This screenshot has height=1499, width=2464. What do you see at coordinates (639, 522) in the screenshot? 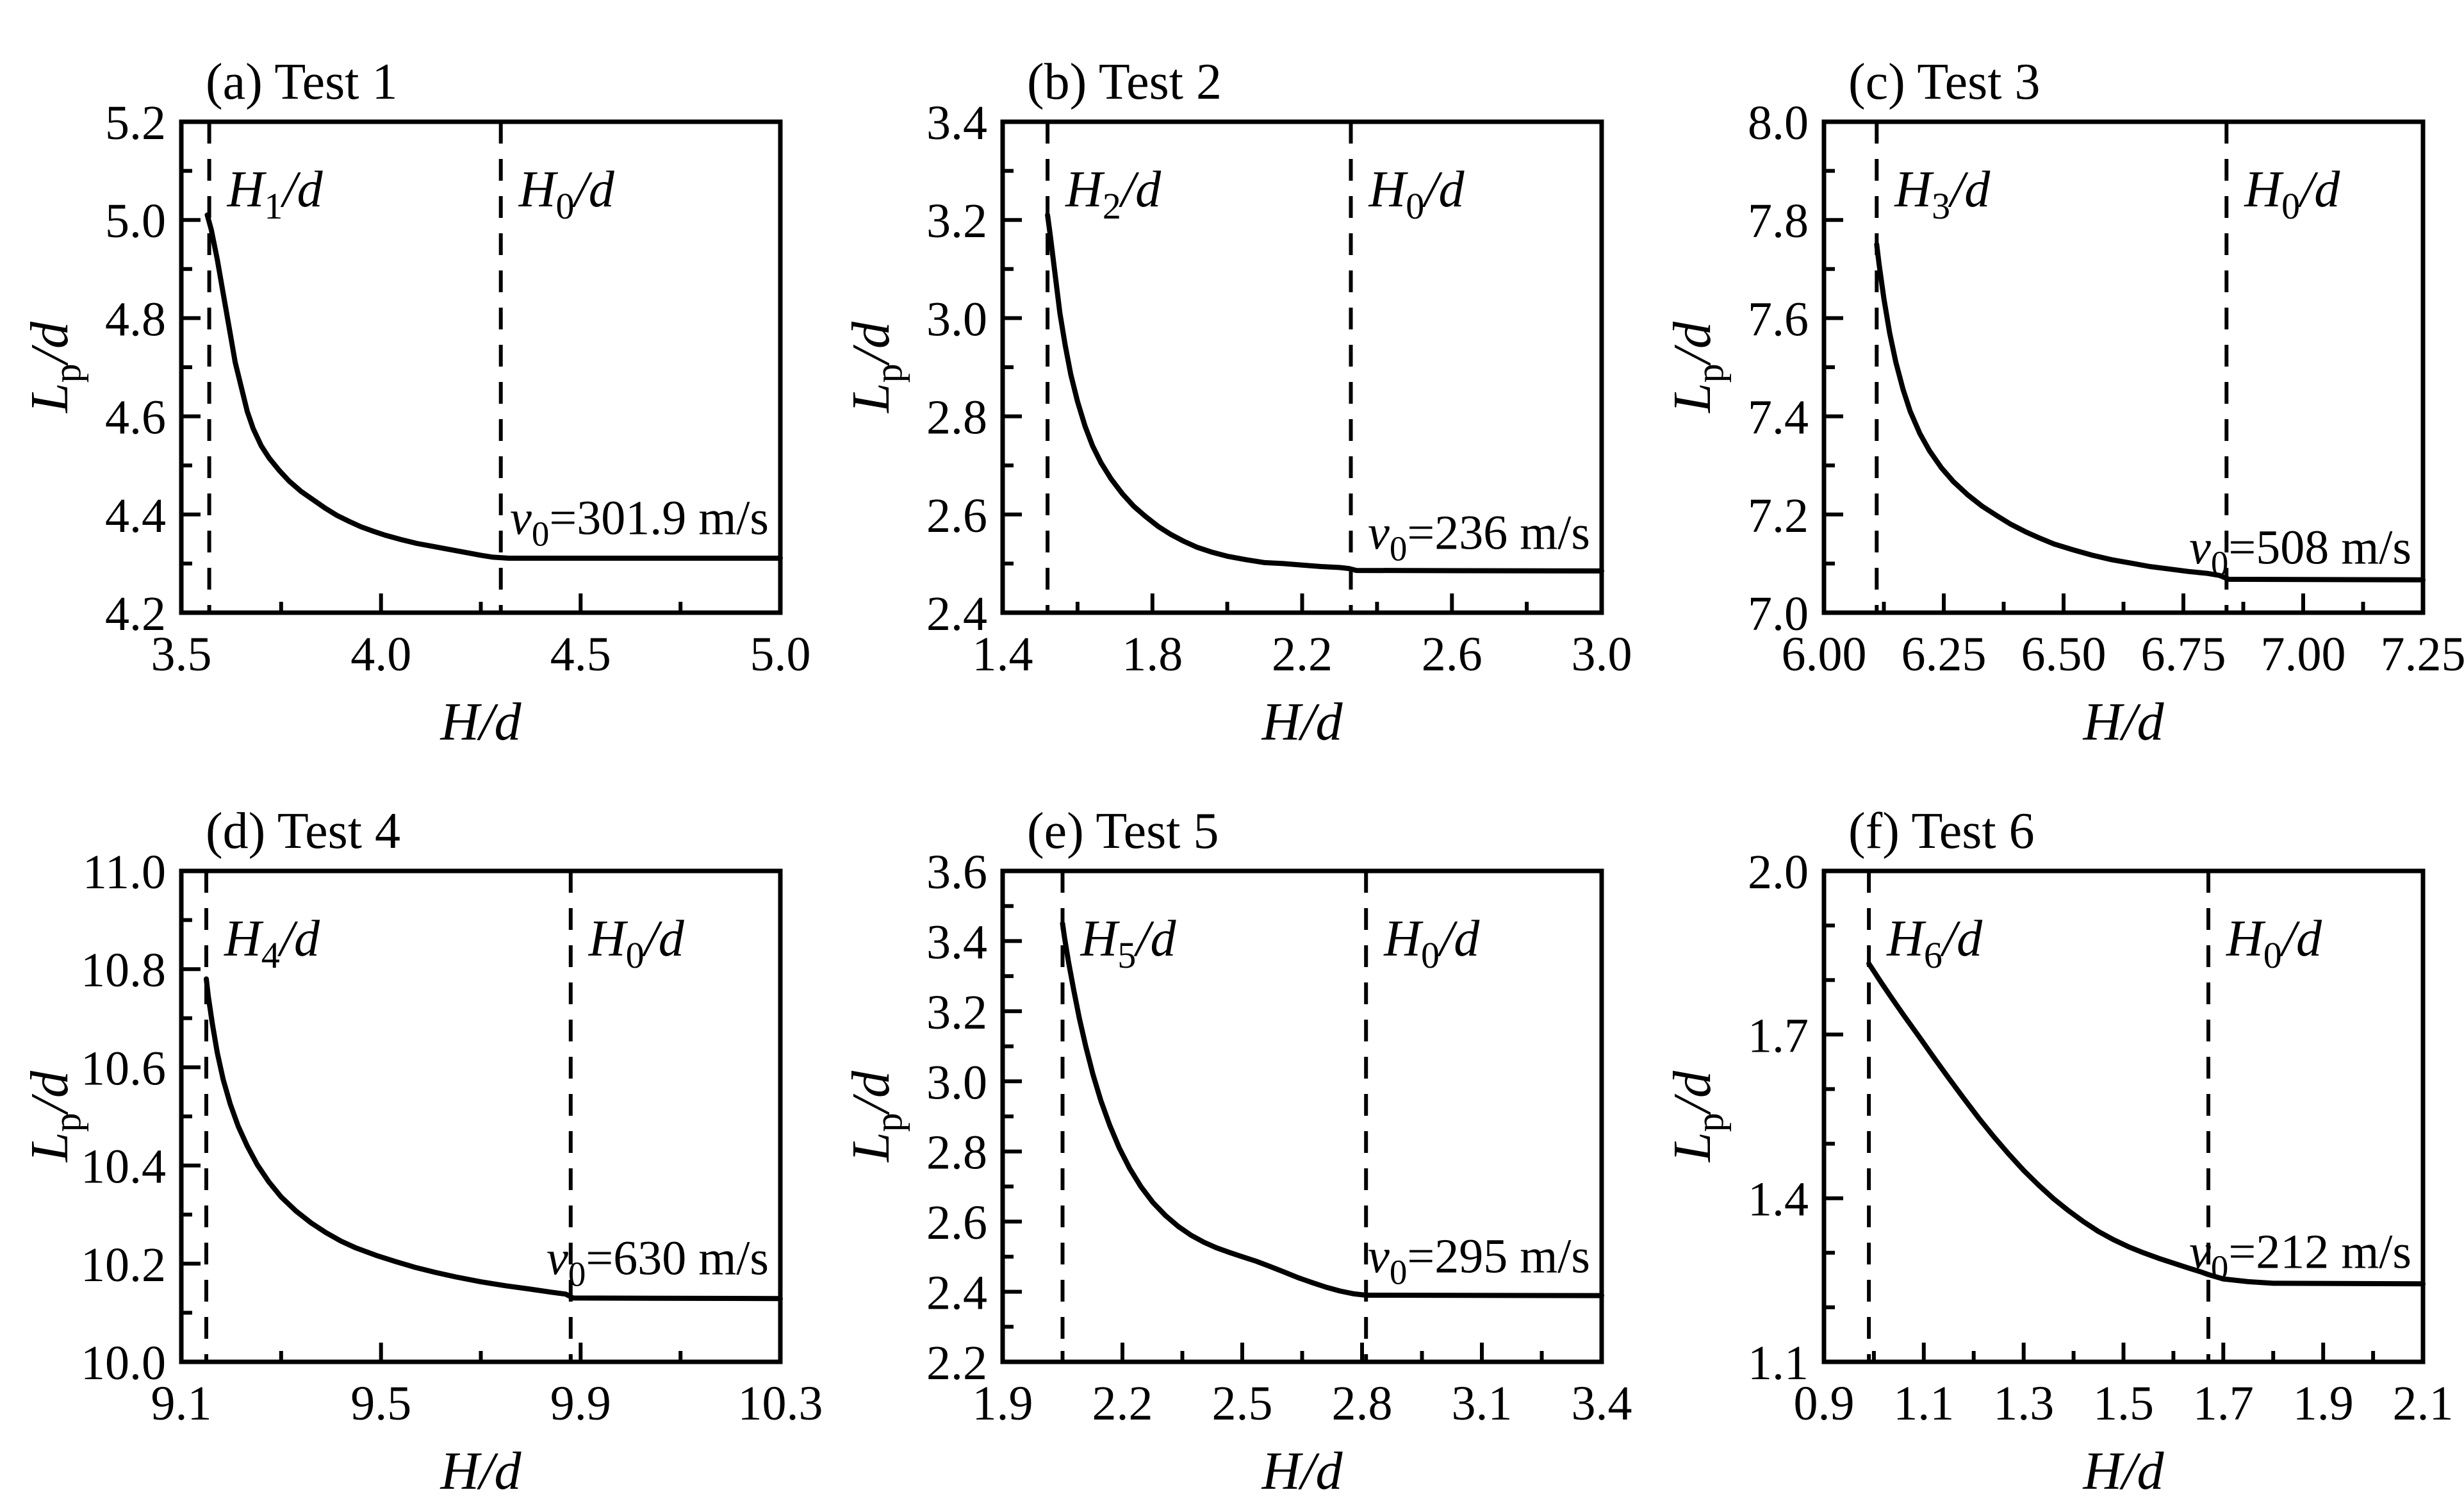
I see `velocity-annotation: v0=301.9 m/s` at bounding box center [639, 522].